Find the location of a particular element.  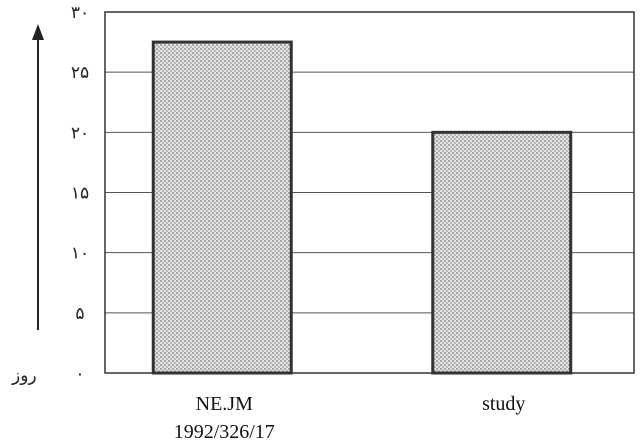

y-tick-label: ۳۰ is located at coordinates (80, 13).